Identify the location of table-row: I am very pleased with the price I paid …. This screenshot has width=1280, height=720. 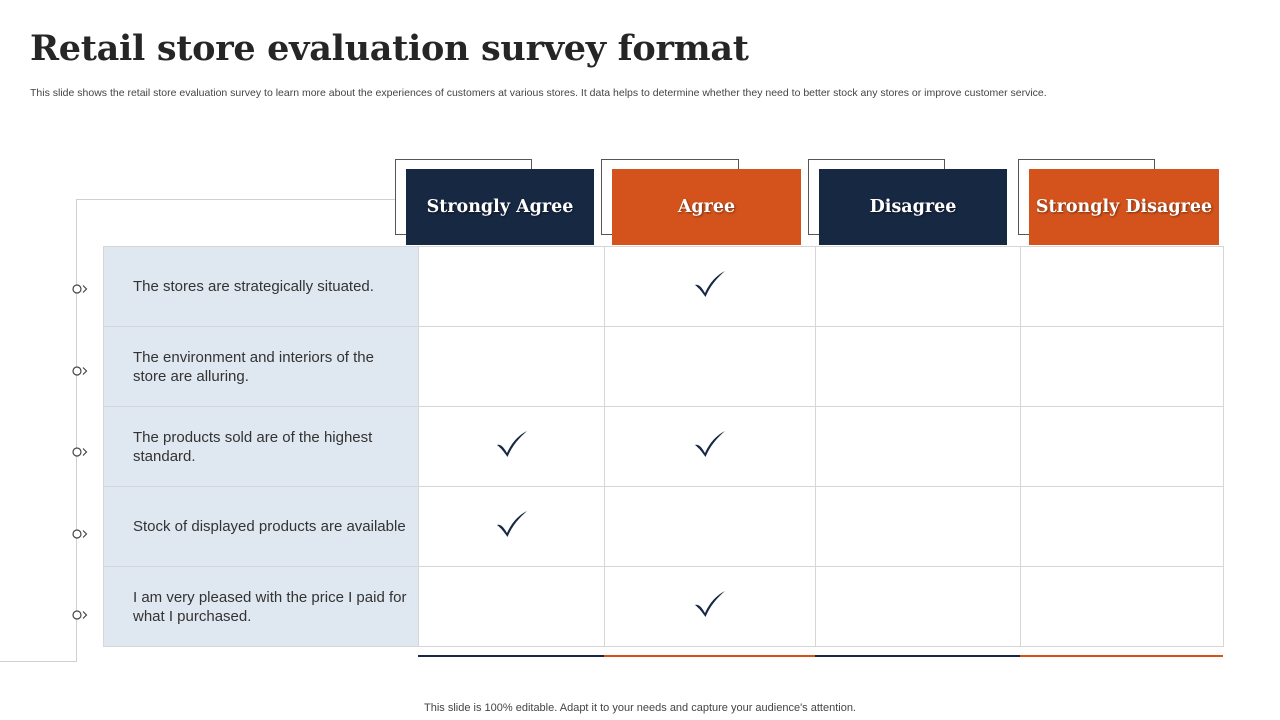
(663, 606).